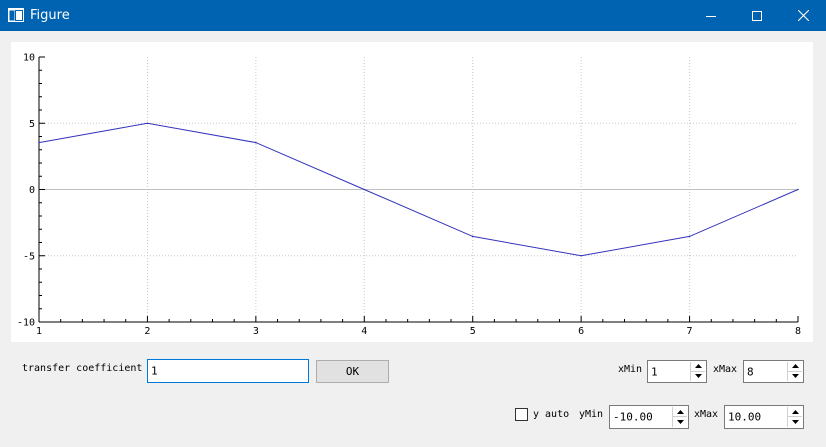  Describe the element at coordinates (745, 417) in the screenshot. I see `xmax2-value: 10.00` at that location.